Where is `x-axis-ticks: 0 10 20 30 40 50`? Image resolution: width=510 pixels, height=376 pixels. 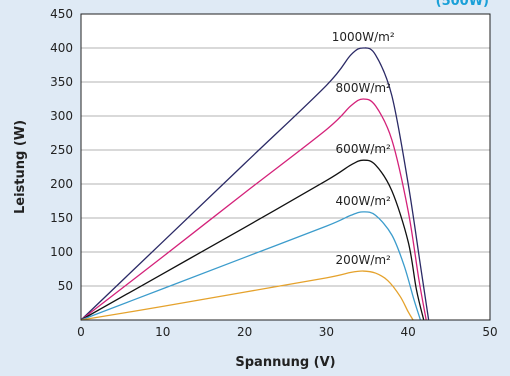 x-axis-ticks: 0 10 20 30 40 50 is located at coordinates (287, 332).